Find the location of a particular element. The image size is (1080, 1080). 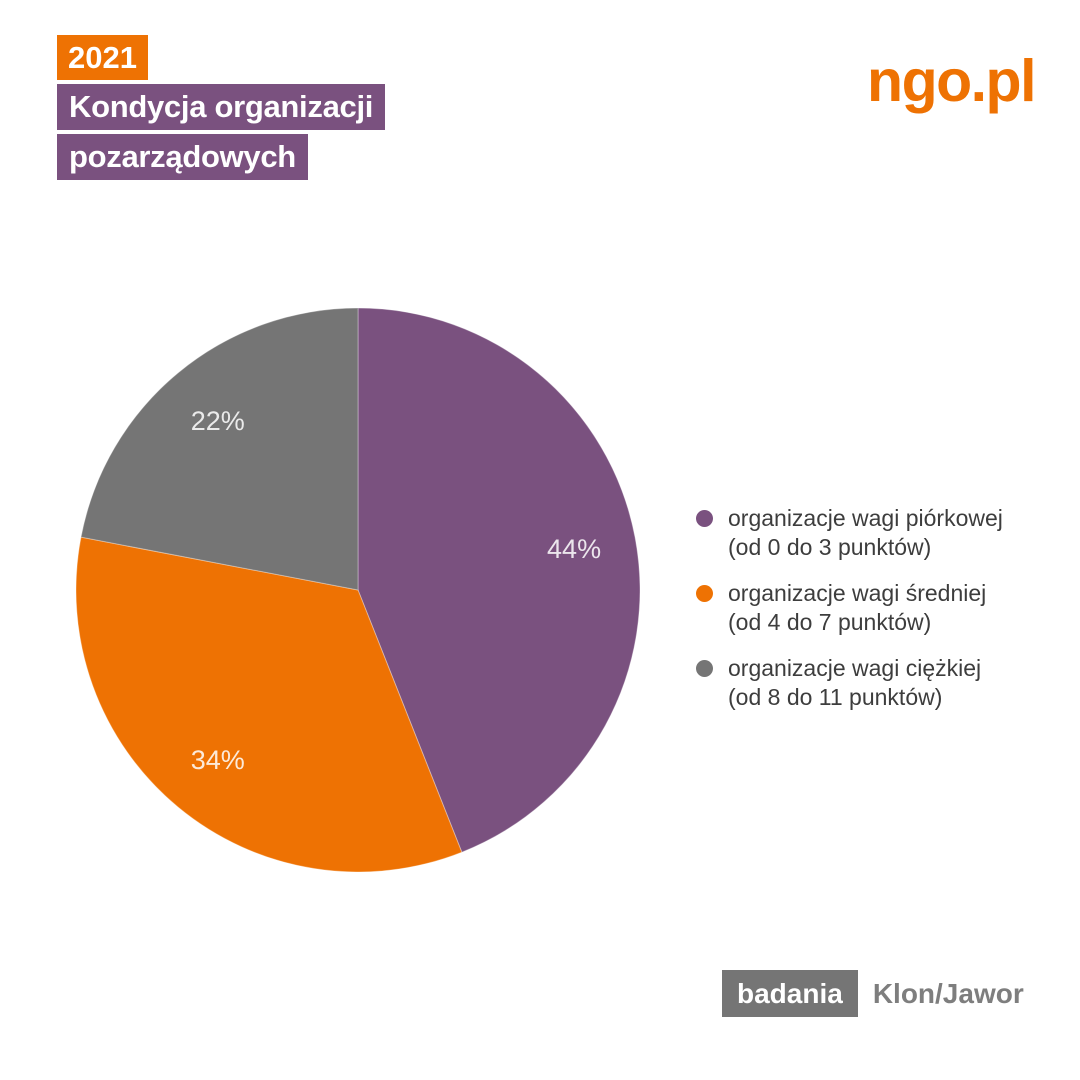

legend-line: (od 0 do 3 punktów) is located at coordinates (830, 547).